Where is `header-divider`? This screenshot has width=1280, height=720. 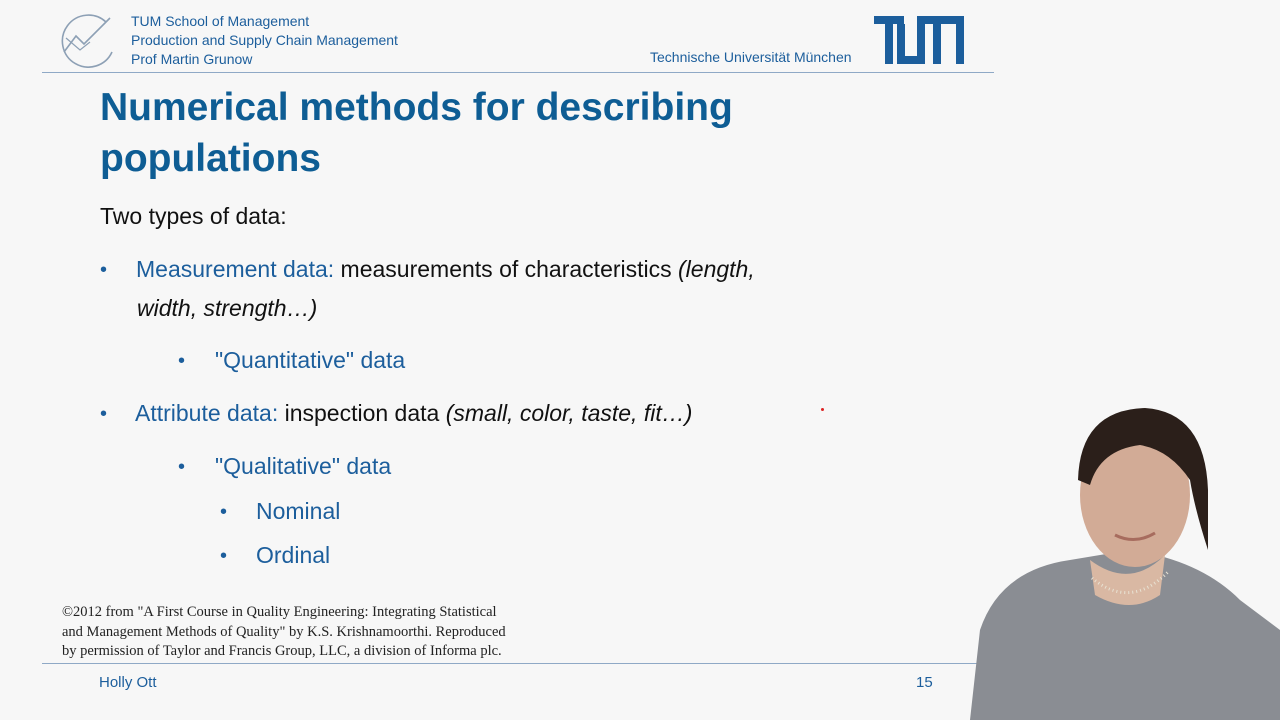 header-divider is located at coordinates (518, 72).